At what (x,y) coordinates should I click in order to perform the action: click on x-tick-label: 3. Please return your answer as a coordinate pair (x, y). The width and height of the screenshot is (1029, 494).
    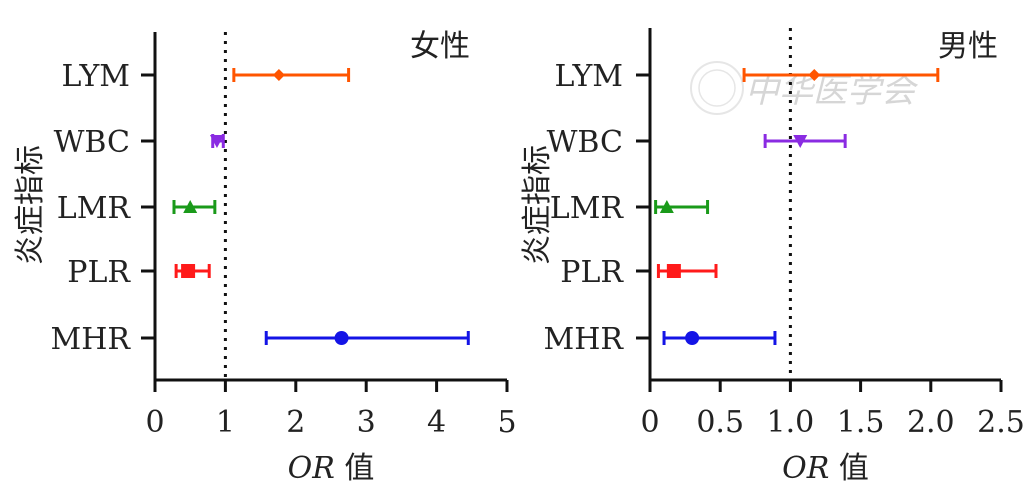
    Looking at the image, I should click on (366, 422).